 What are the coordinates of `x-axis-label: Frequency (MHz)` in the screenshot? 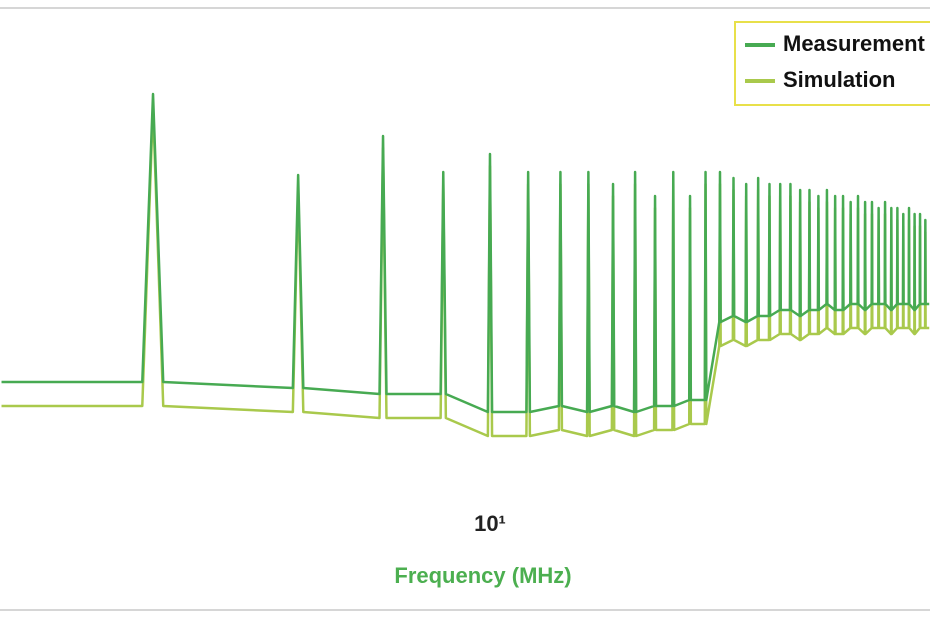 It's located at (482, 575).